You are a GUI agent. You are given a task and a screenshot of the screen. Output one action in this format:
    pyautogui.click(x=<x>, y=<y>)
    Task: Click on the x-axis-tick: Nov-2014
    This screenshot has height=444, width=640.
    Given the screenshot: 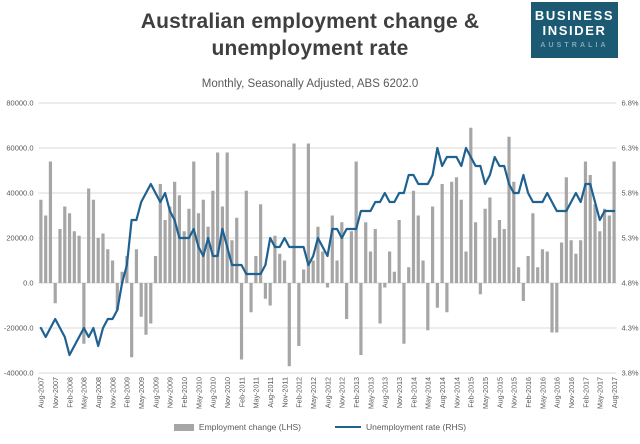 What is the action you would take?
    pyautogui.click(x=456, y=392)
    